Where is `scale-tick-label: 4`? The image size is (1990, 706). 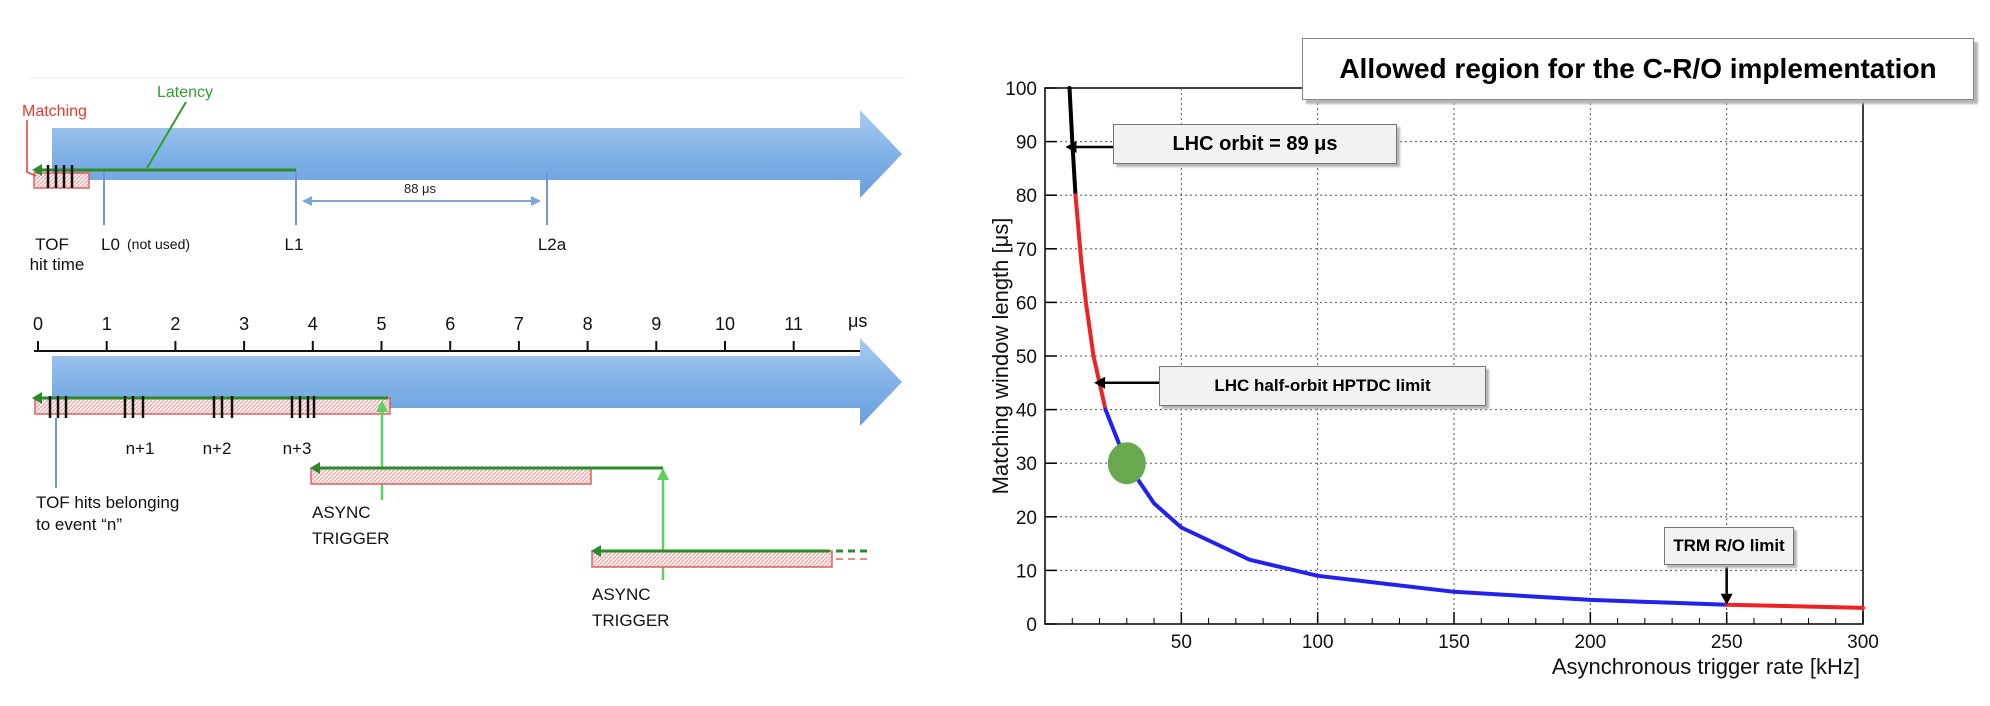
scale-tick-label: 4 is located at coordinates (313, 324).